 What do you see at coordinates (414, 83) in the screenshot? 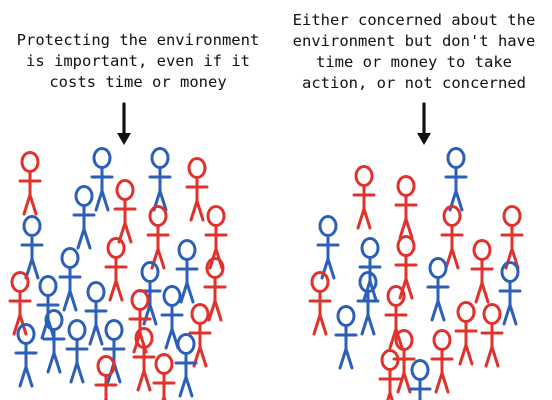
I see `right-caption-line: action, or not concerned` at bounding box center [414, 83].